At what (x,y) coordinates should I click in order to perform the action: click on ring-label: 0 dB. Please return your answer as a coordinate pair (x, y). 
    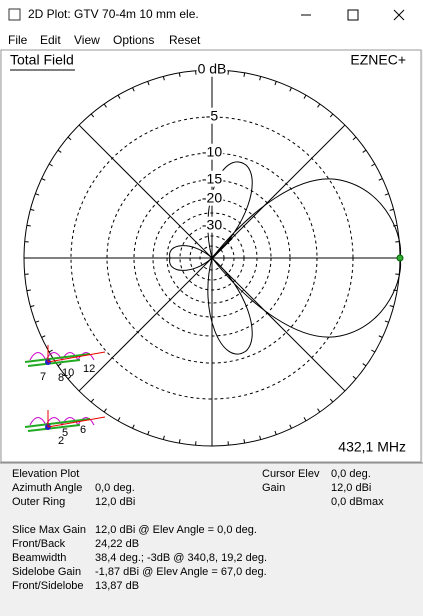
    Looking at the image, I should click on (212, 69).